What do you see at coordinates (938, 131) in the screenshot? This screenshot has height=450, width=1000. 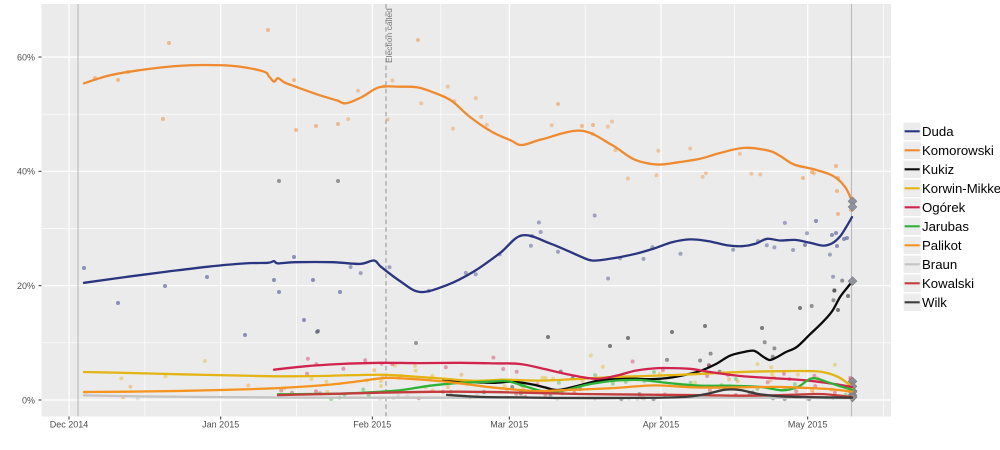 I see `svg-text: Duda` at bounding box center [938, 131].